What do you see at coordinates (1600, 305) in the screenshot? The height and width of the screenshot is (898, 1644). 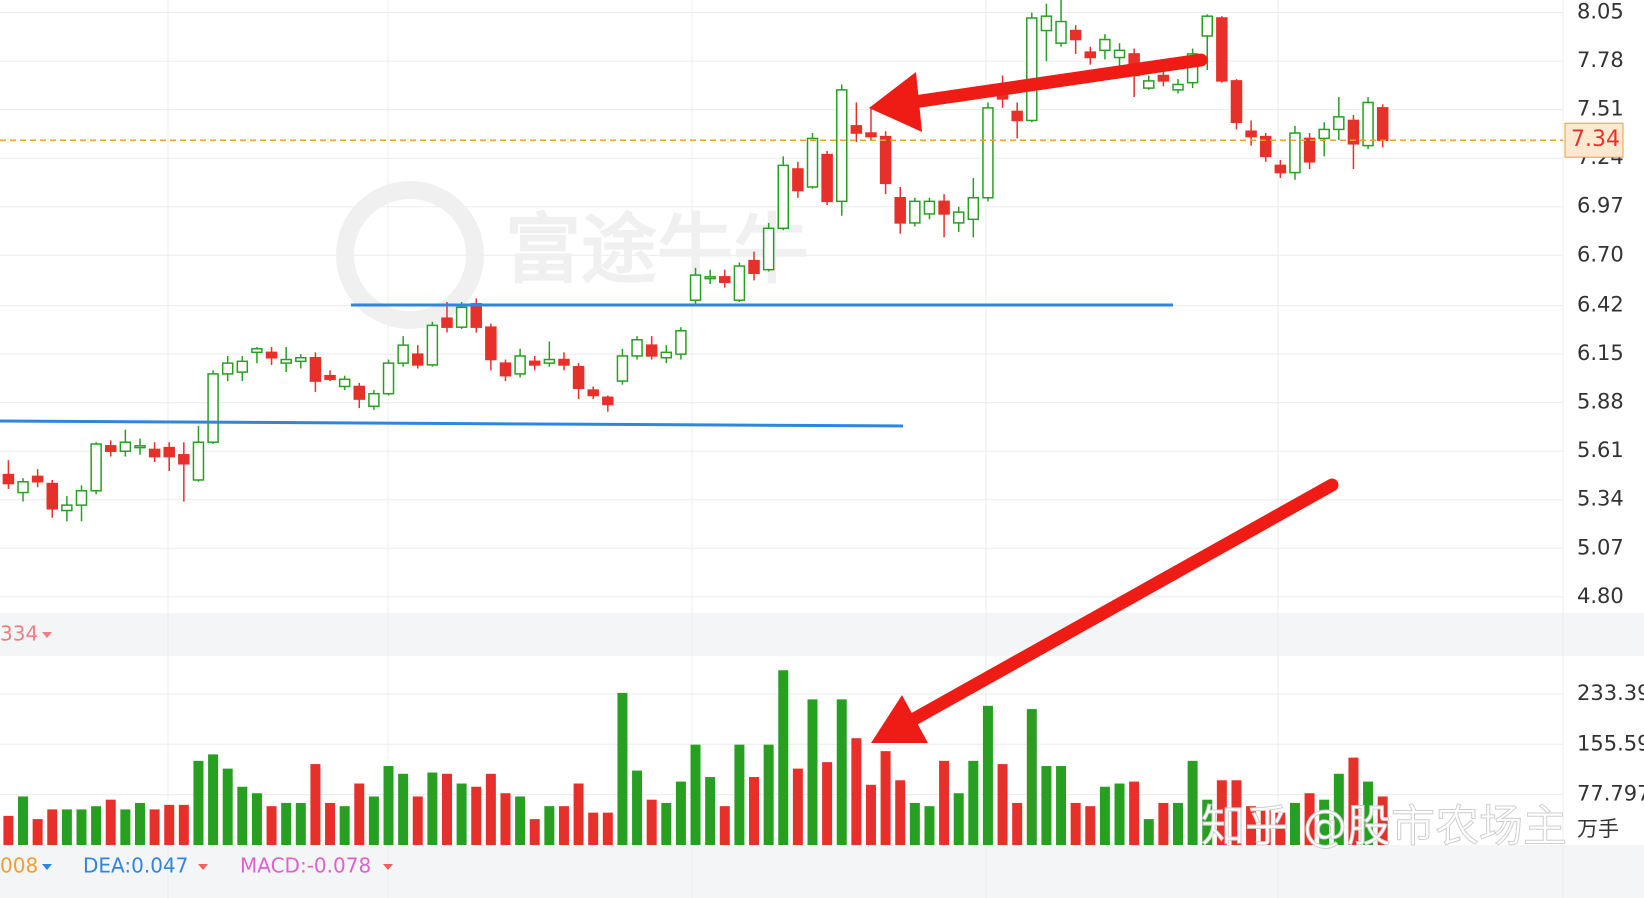 I see `y-tick-label: 6.42` at bounding box center [1600, 305].